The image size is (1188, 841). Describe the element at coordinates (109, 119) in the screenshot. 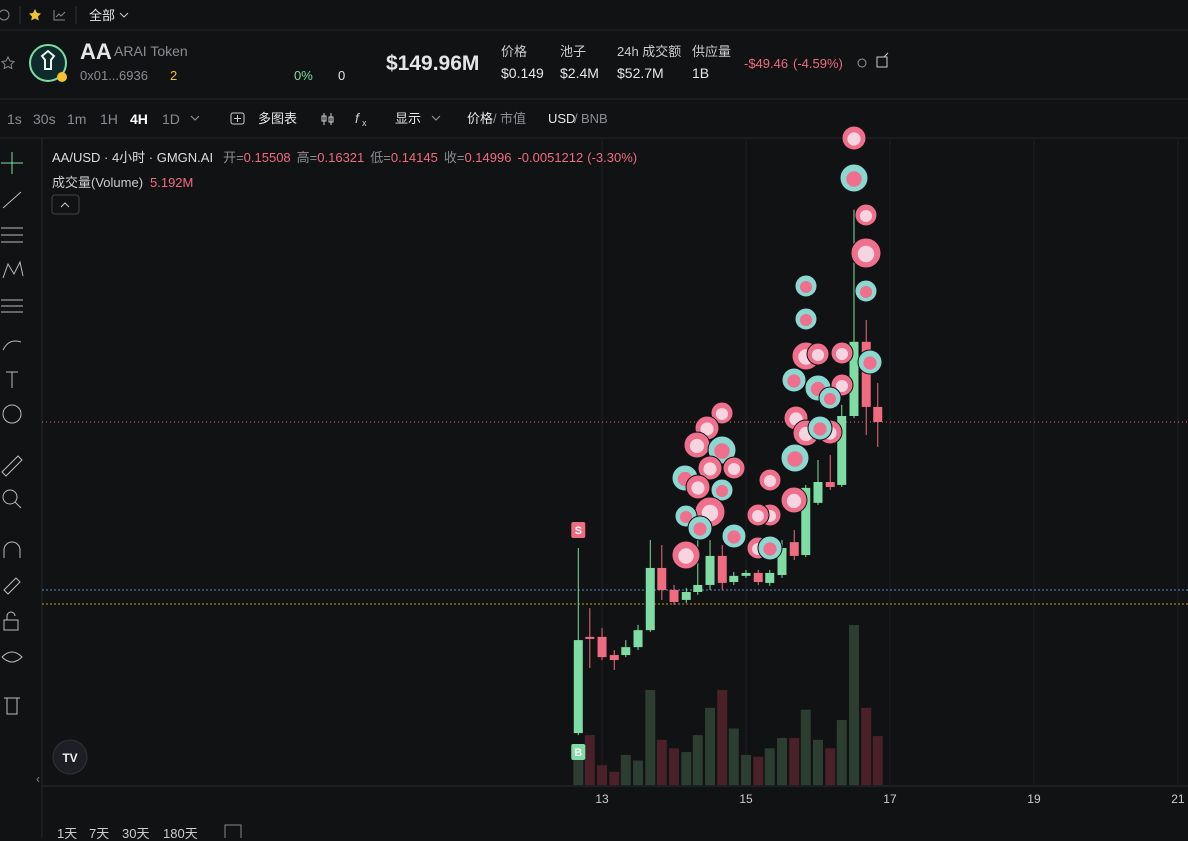

I see `interval: 1H` at that location.